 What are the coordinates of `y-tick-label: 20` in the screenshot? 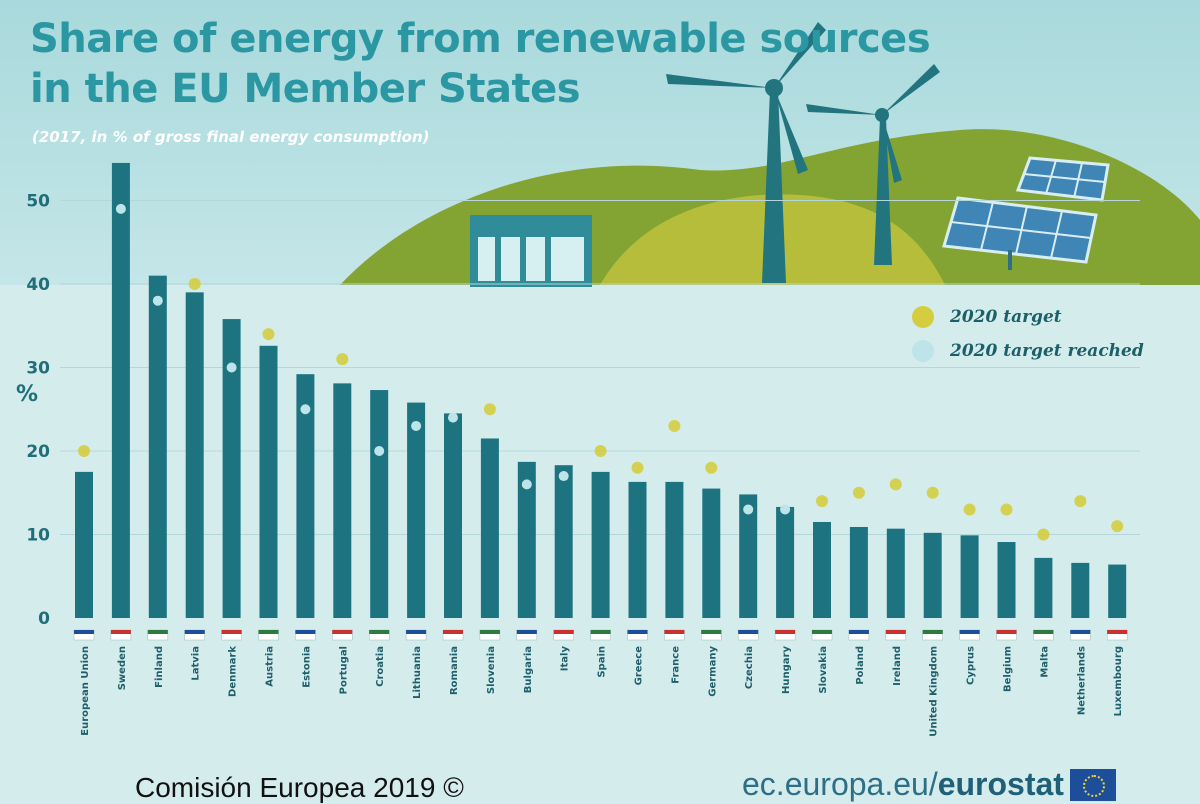 It's located at (38, 452).